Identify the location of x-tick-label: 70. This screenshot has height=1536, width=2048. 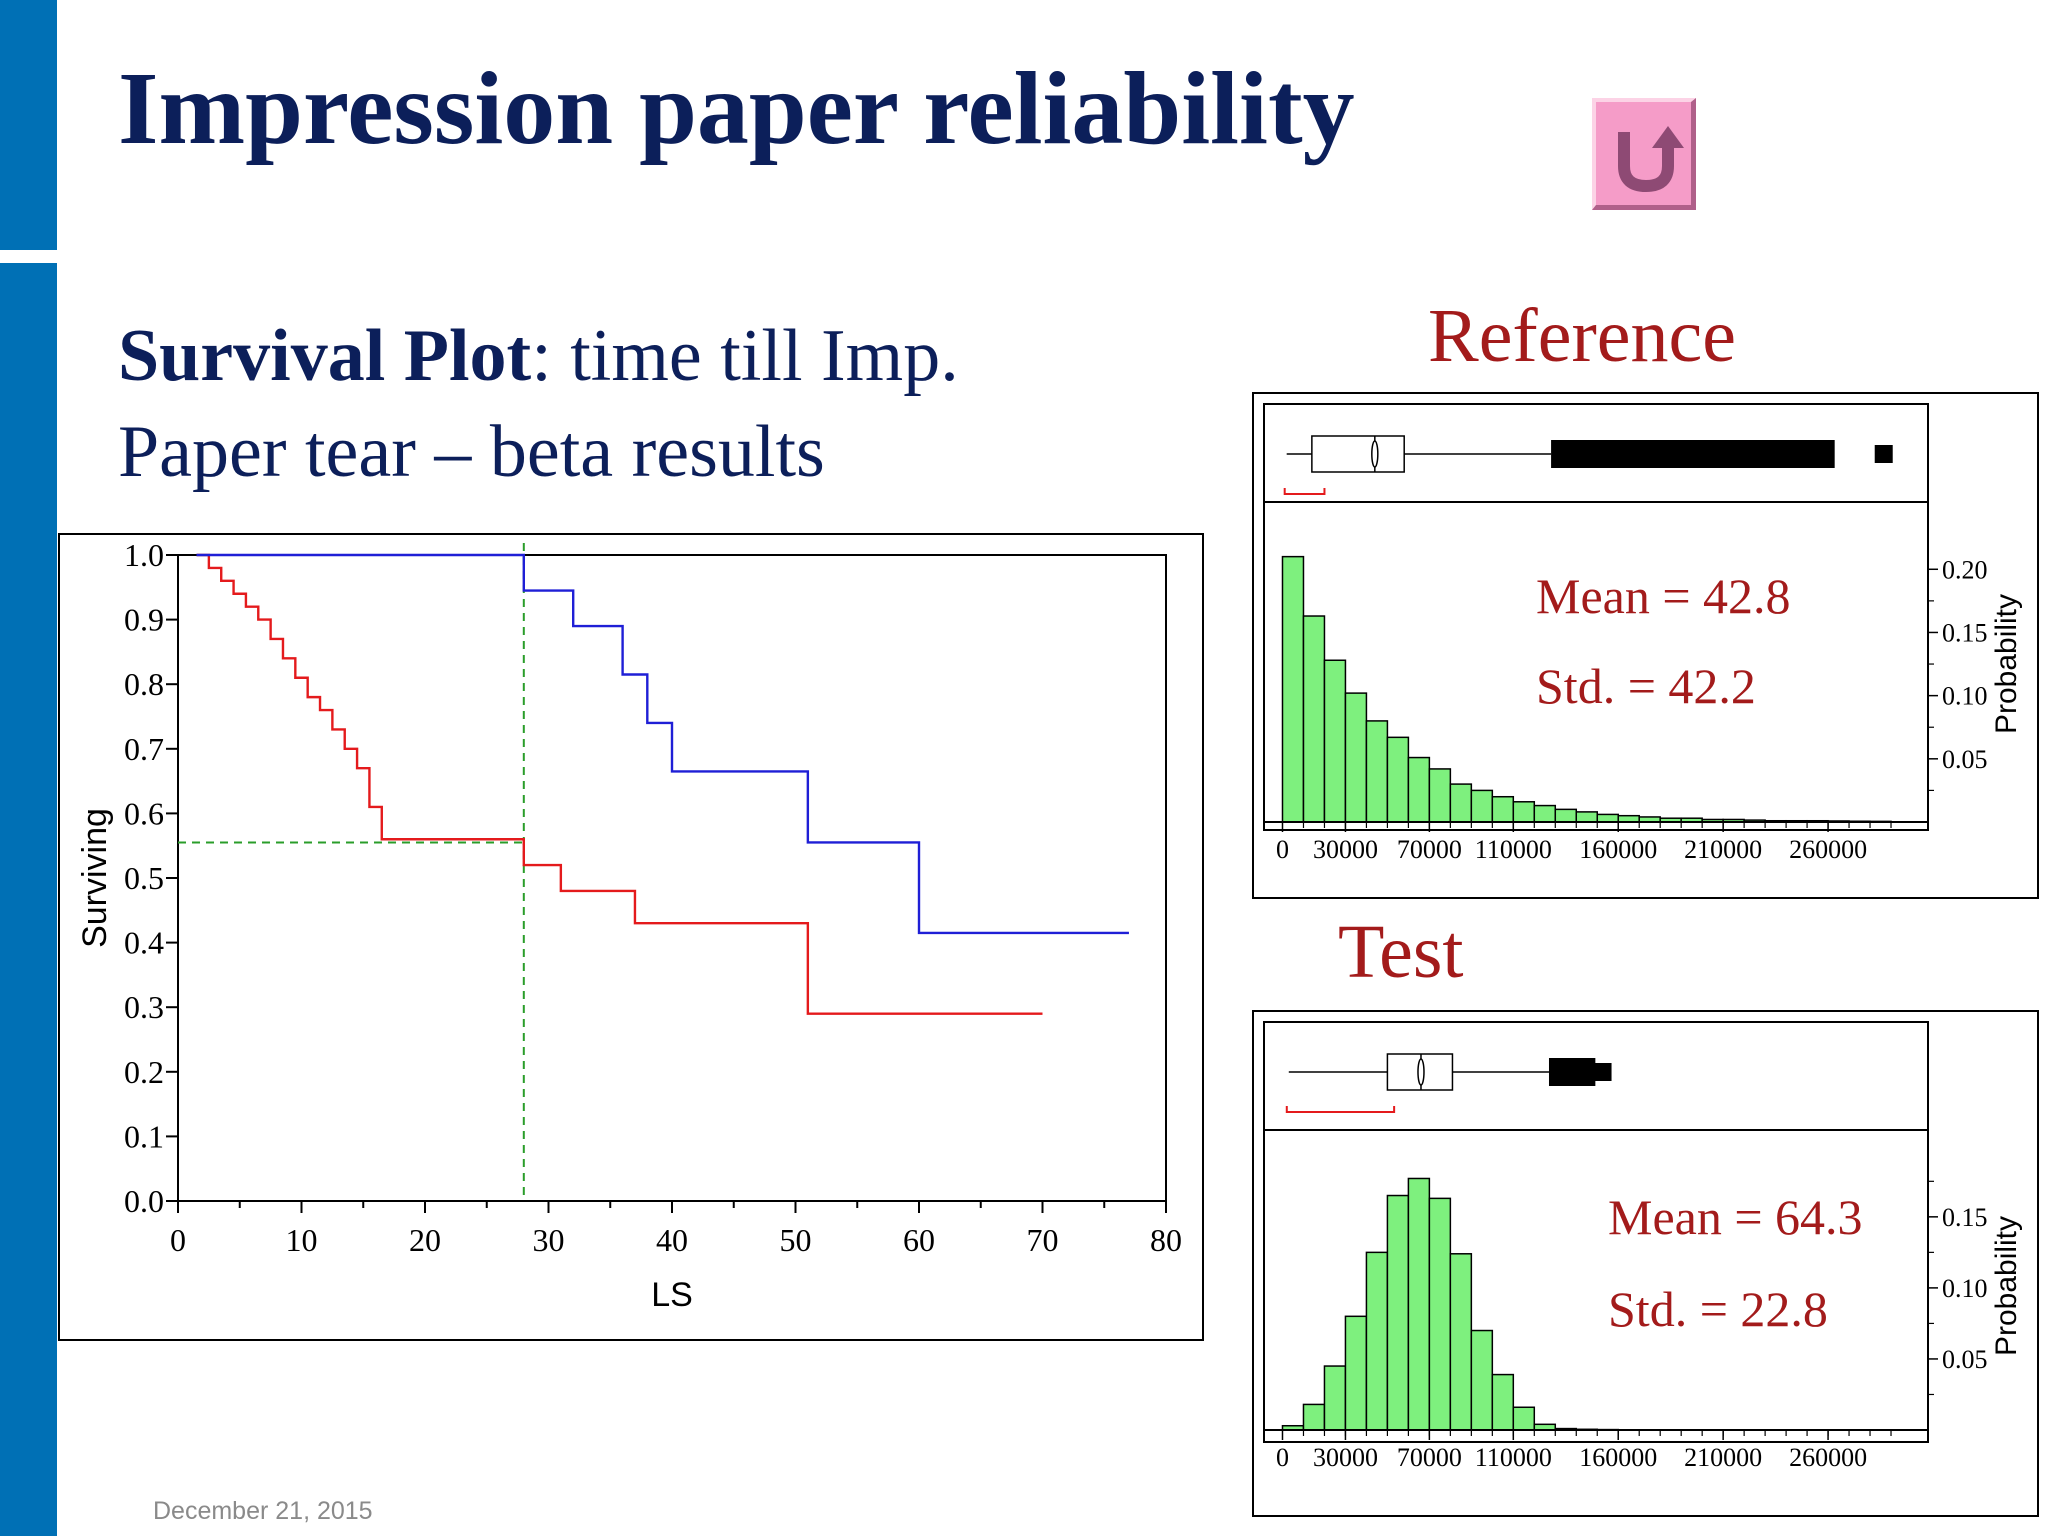
(1043, 1240).